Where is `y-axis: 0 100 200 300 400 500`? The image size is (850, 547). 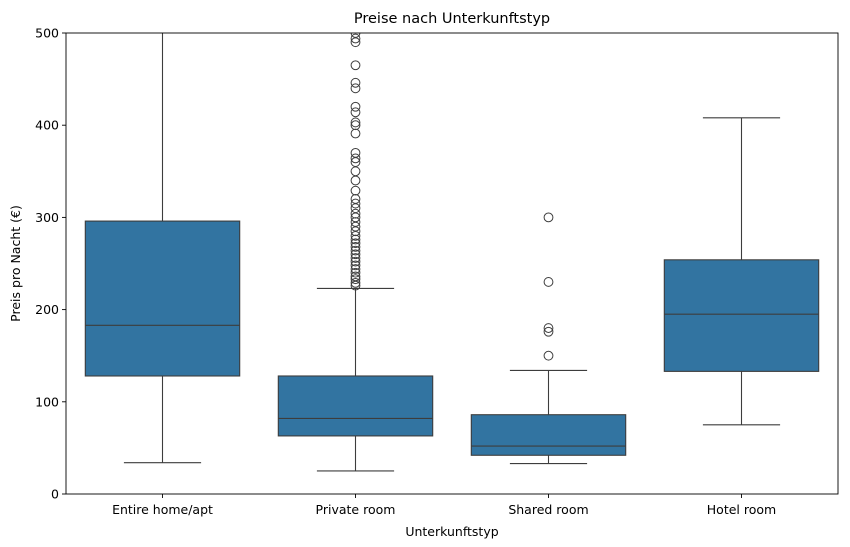 y-axis: 0 100 200 300 400 500 is located at coordinates (50, 264).